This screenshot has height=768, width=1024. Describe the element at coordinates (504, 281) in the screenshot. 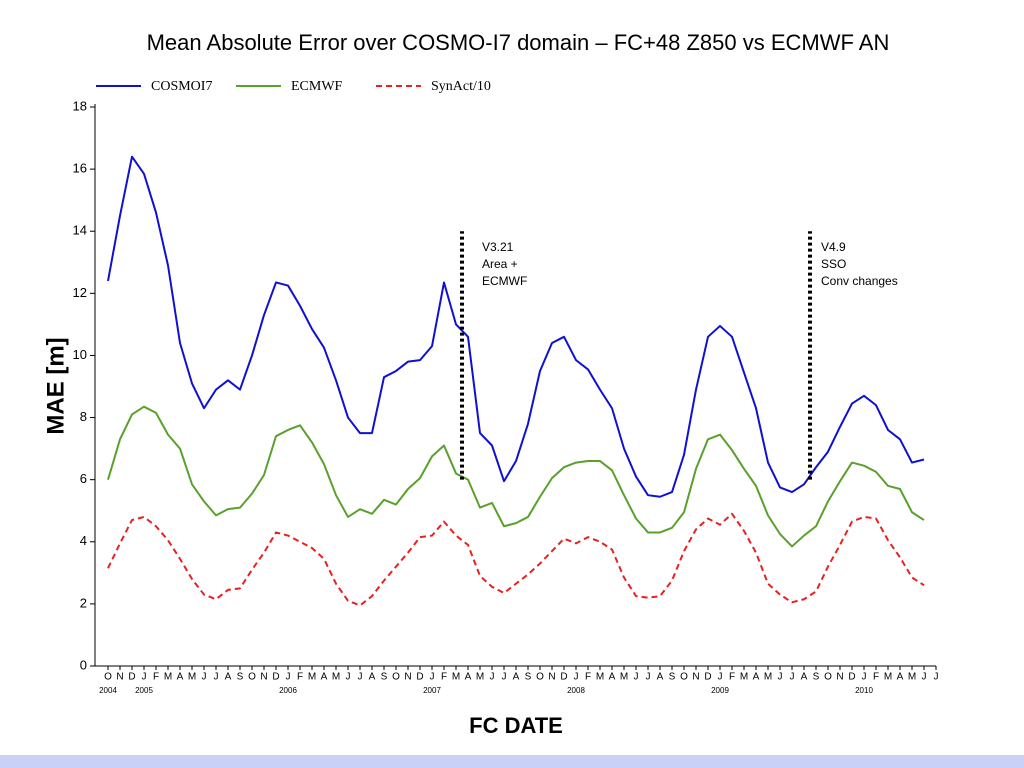

I see `annotation-text: ECMWF` at that location.